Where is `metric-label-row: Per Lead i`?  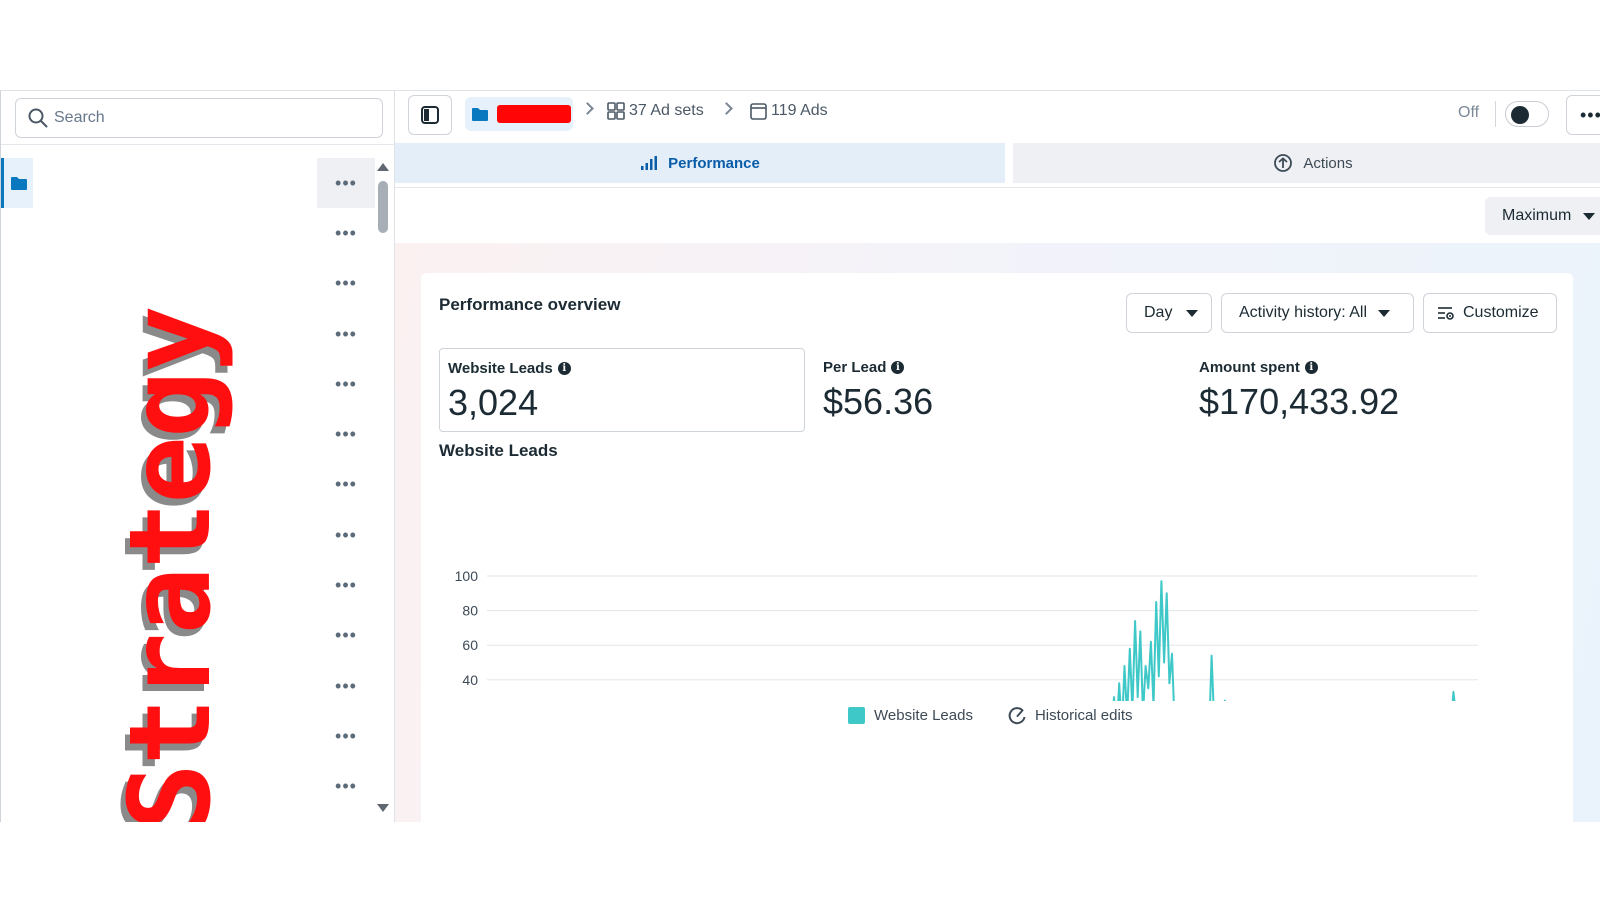
metric-label-row: Per Lead i is located at coordinates (864, 367).